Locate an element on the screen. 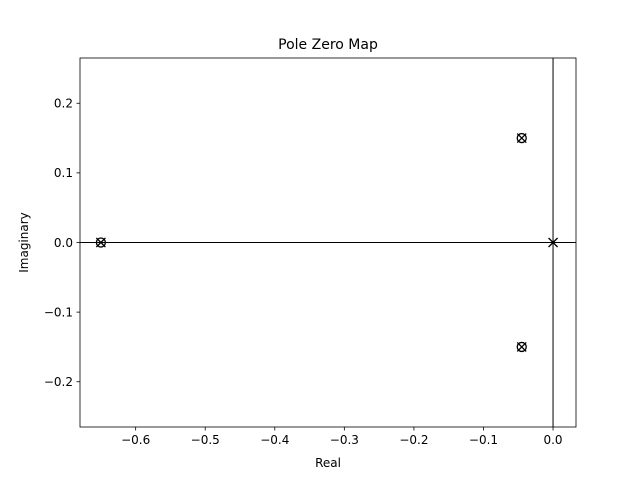 This screenshot has width=640, height=480. x-tick-label: −0.1 is located at coordinates (483, 440).